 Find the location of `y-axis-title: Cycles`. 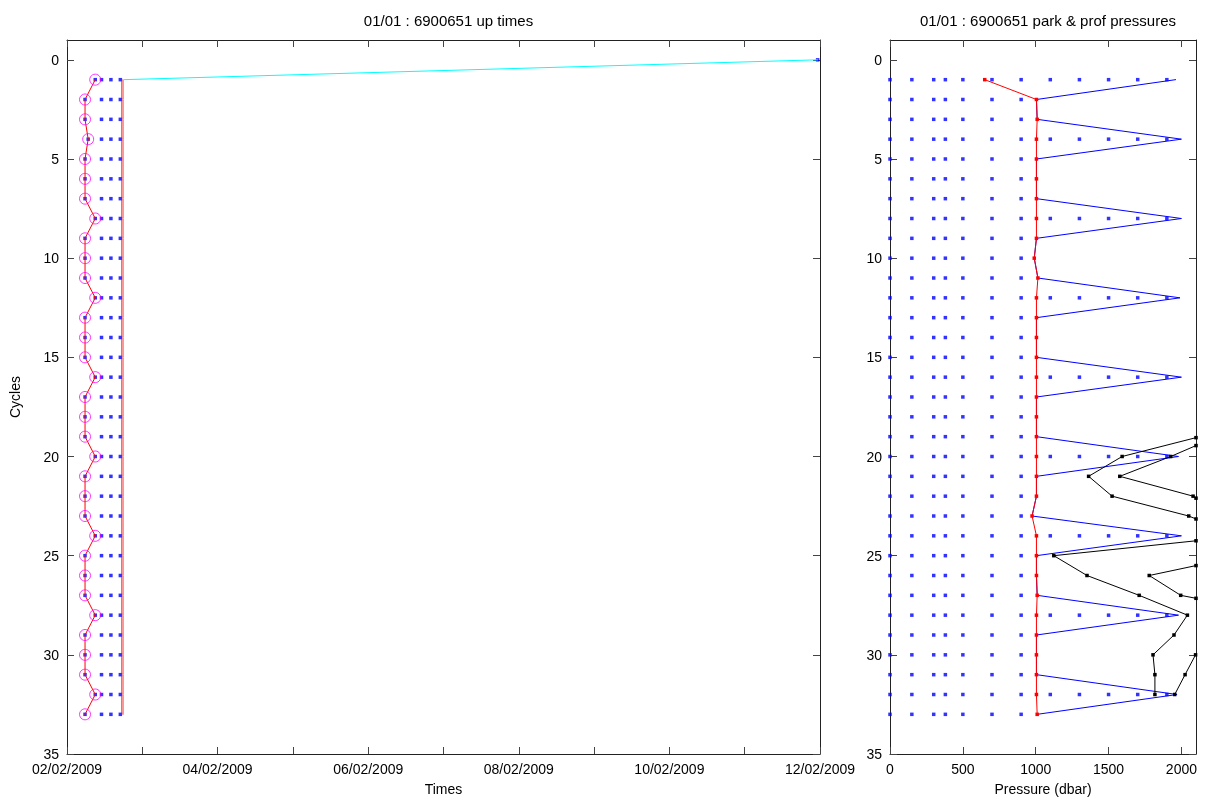

y-axis-title: Cycles is located at coordinates (15, 397).